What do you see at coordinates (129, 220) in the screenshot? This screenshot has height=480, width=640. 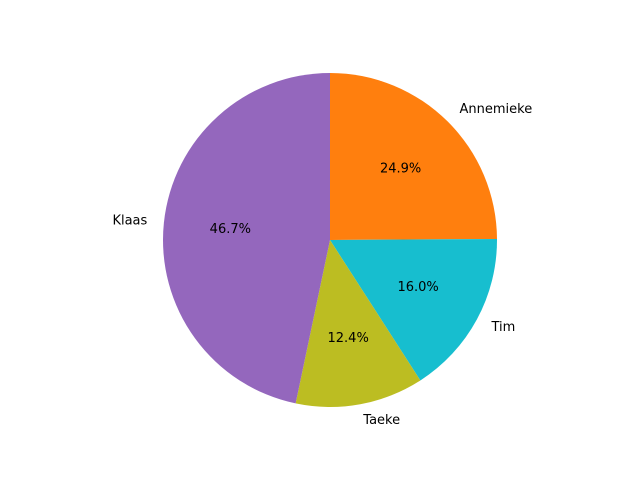 I see `slice-label-klaas: Klaas` at bounding box center [129, 220].